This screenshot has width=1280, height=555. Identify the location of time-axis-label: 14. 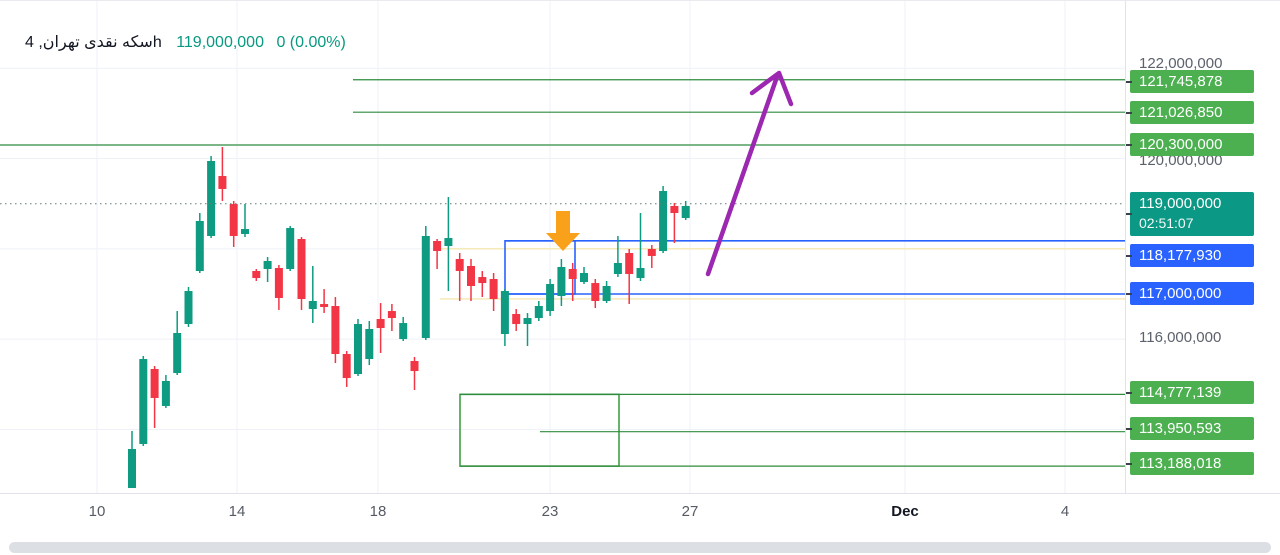
(237, 511).